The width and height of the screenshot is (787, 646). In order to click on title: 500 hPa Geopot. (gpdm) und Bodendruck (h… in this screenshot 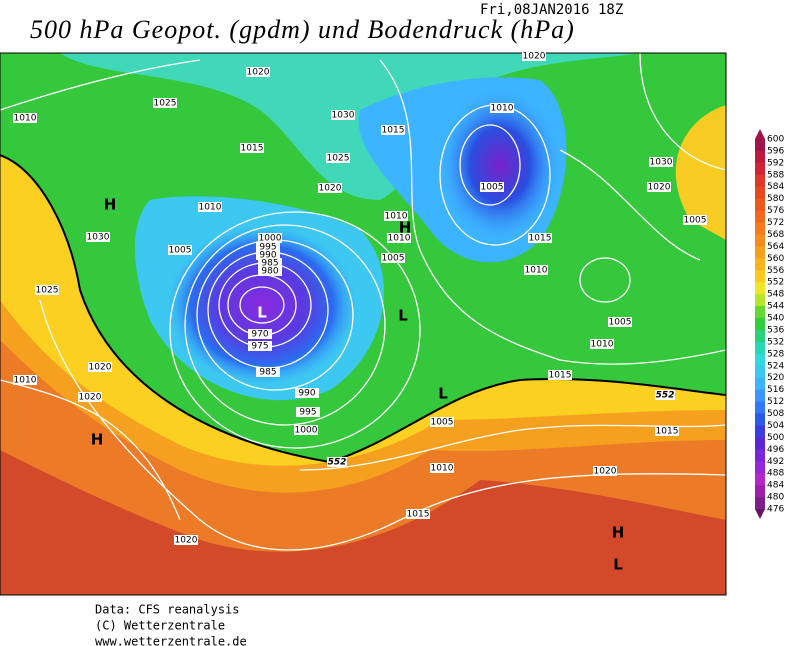, I will do `click(302, 29)`.